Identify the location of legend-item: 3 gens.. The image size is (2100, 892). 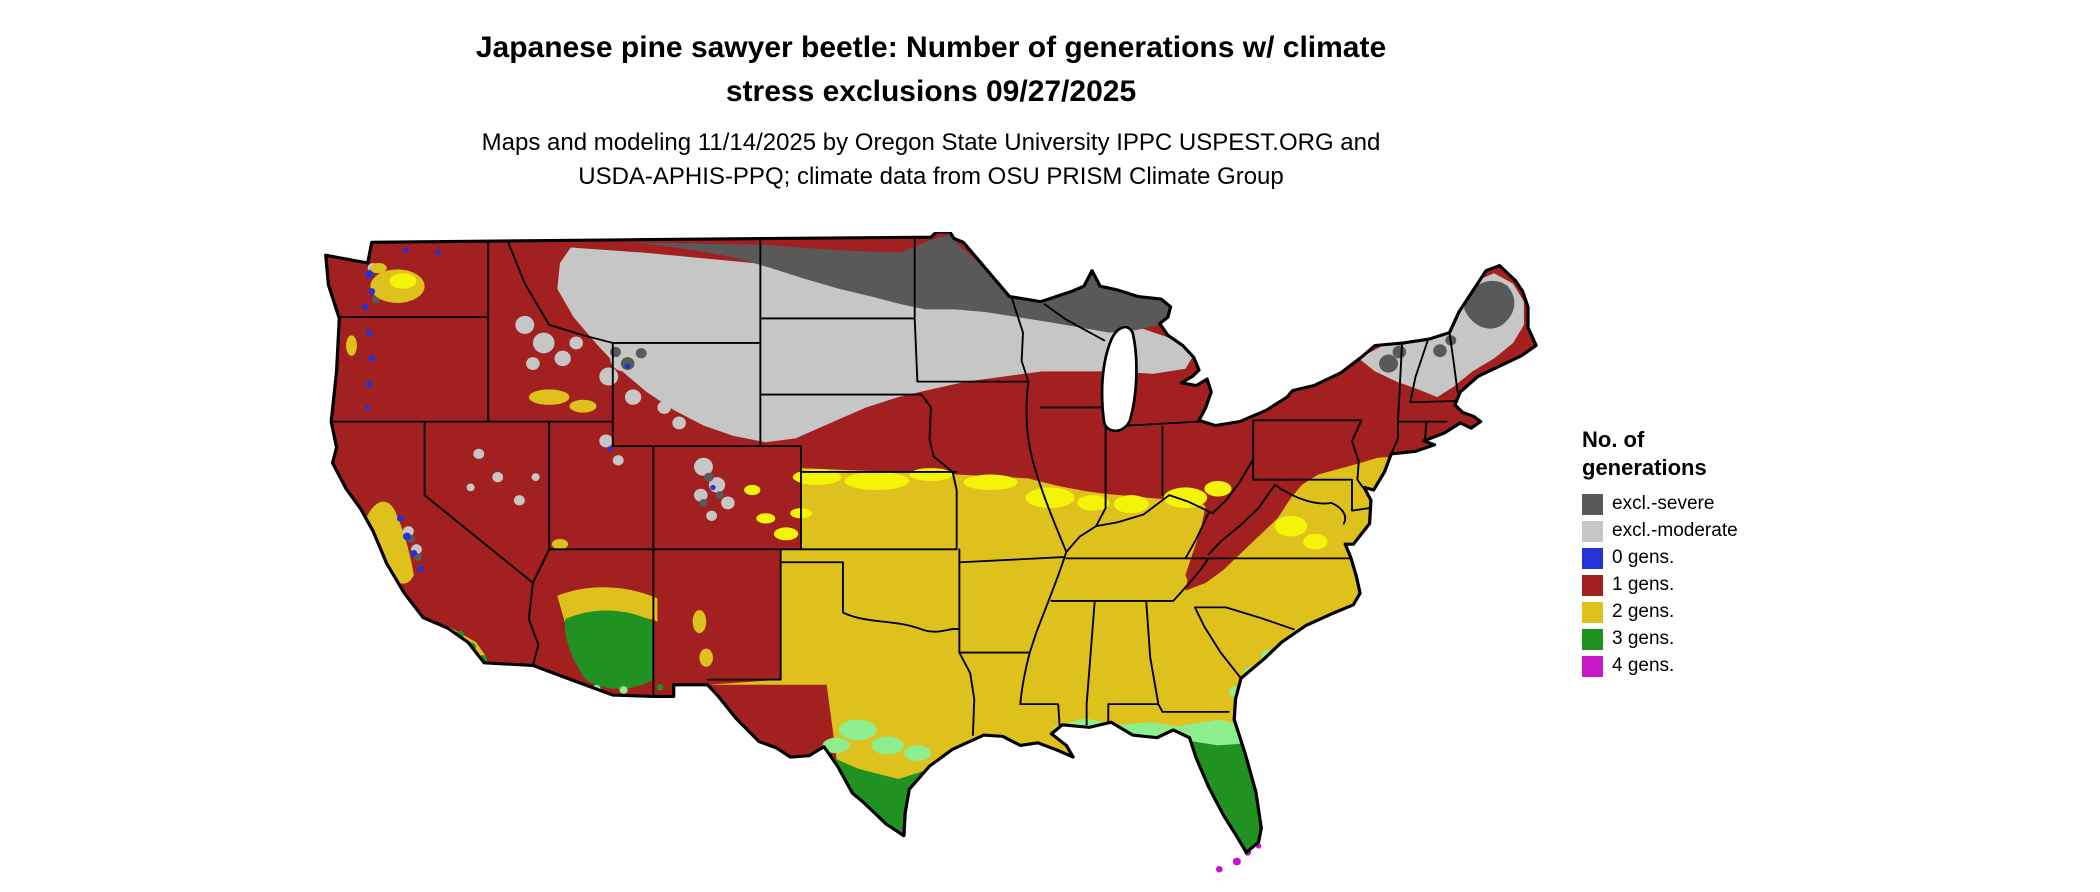
(1660, 639).